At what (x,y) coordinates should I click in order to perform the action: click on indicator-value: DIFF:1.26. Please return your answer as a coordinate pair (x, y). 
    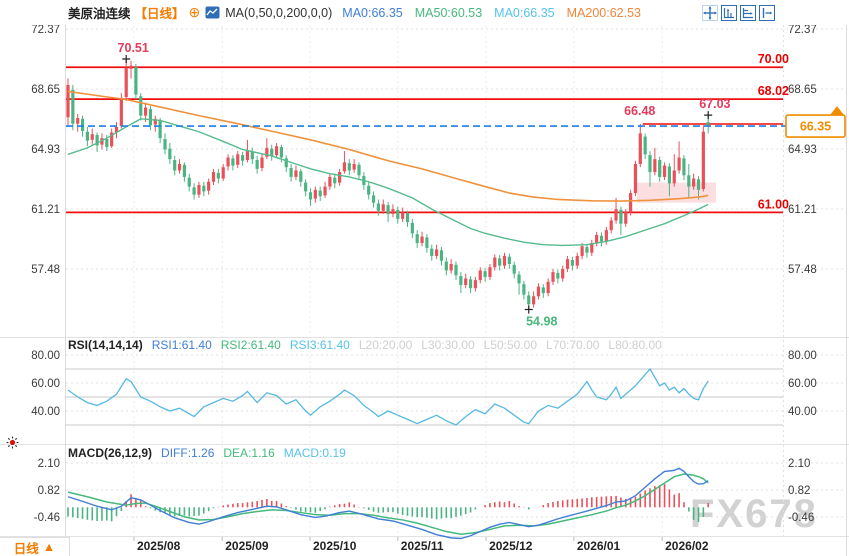
    Looking at the image, I should click on (188, 453).